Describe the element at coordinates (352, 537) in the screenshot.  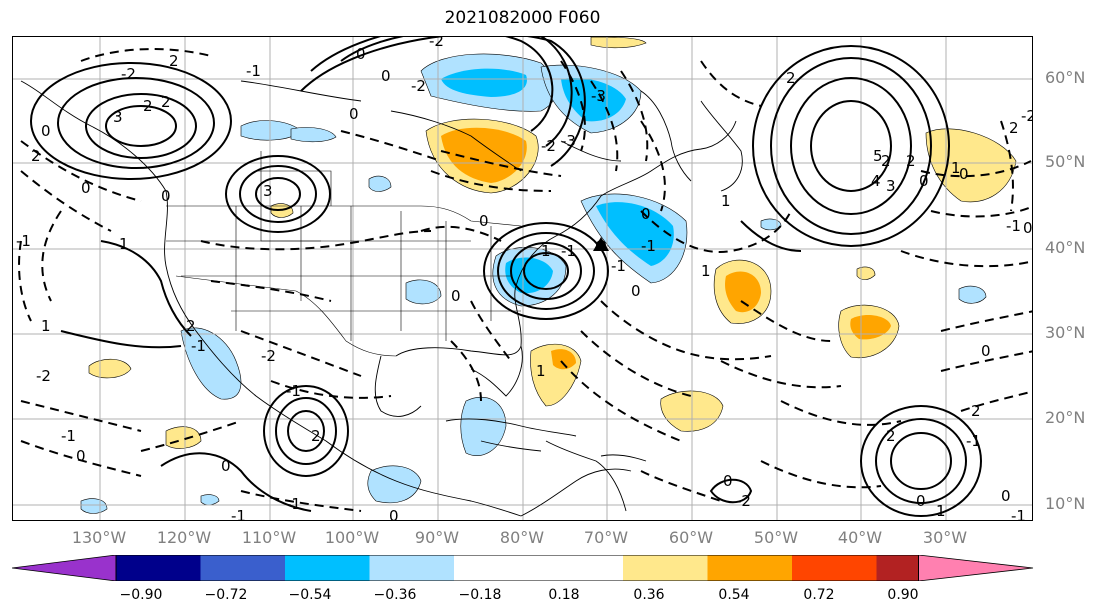
I see `lon-label-100w: 100°W` at that location.